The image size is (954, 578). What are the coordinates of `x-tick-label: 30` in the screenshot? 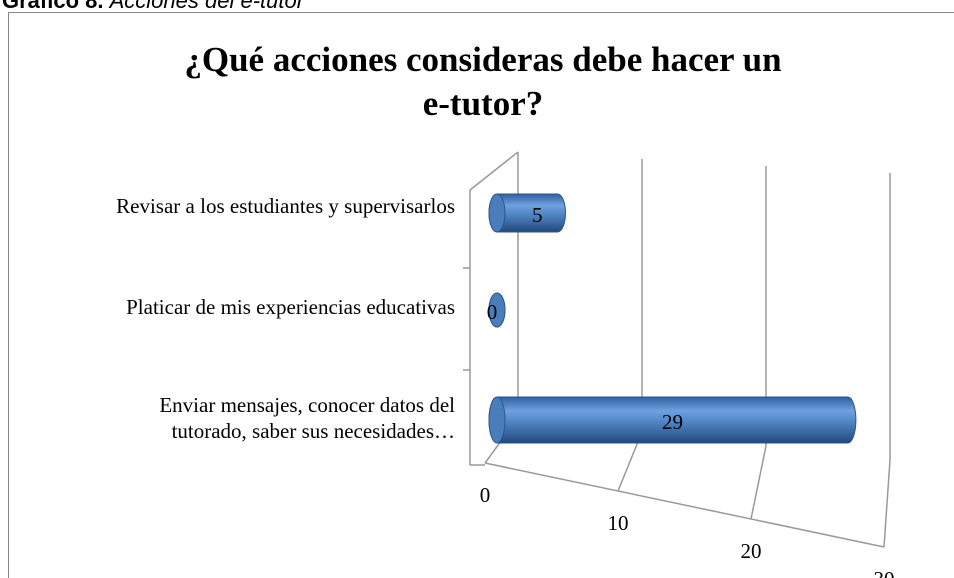 It's located at (884, 572).